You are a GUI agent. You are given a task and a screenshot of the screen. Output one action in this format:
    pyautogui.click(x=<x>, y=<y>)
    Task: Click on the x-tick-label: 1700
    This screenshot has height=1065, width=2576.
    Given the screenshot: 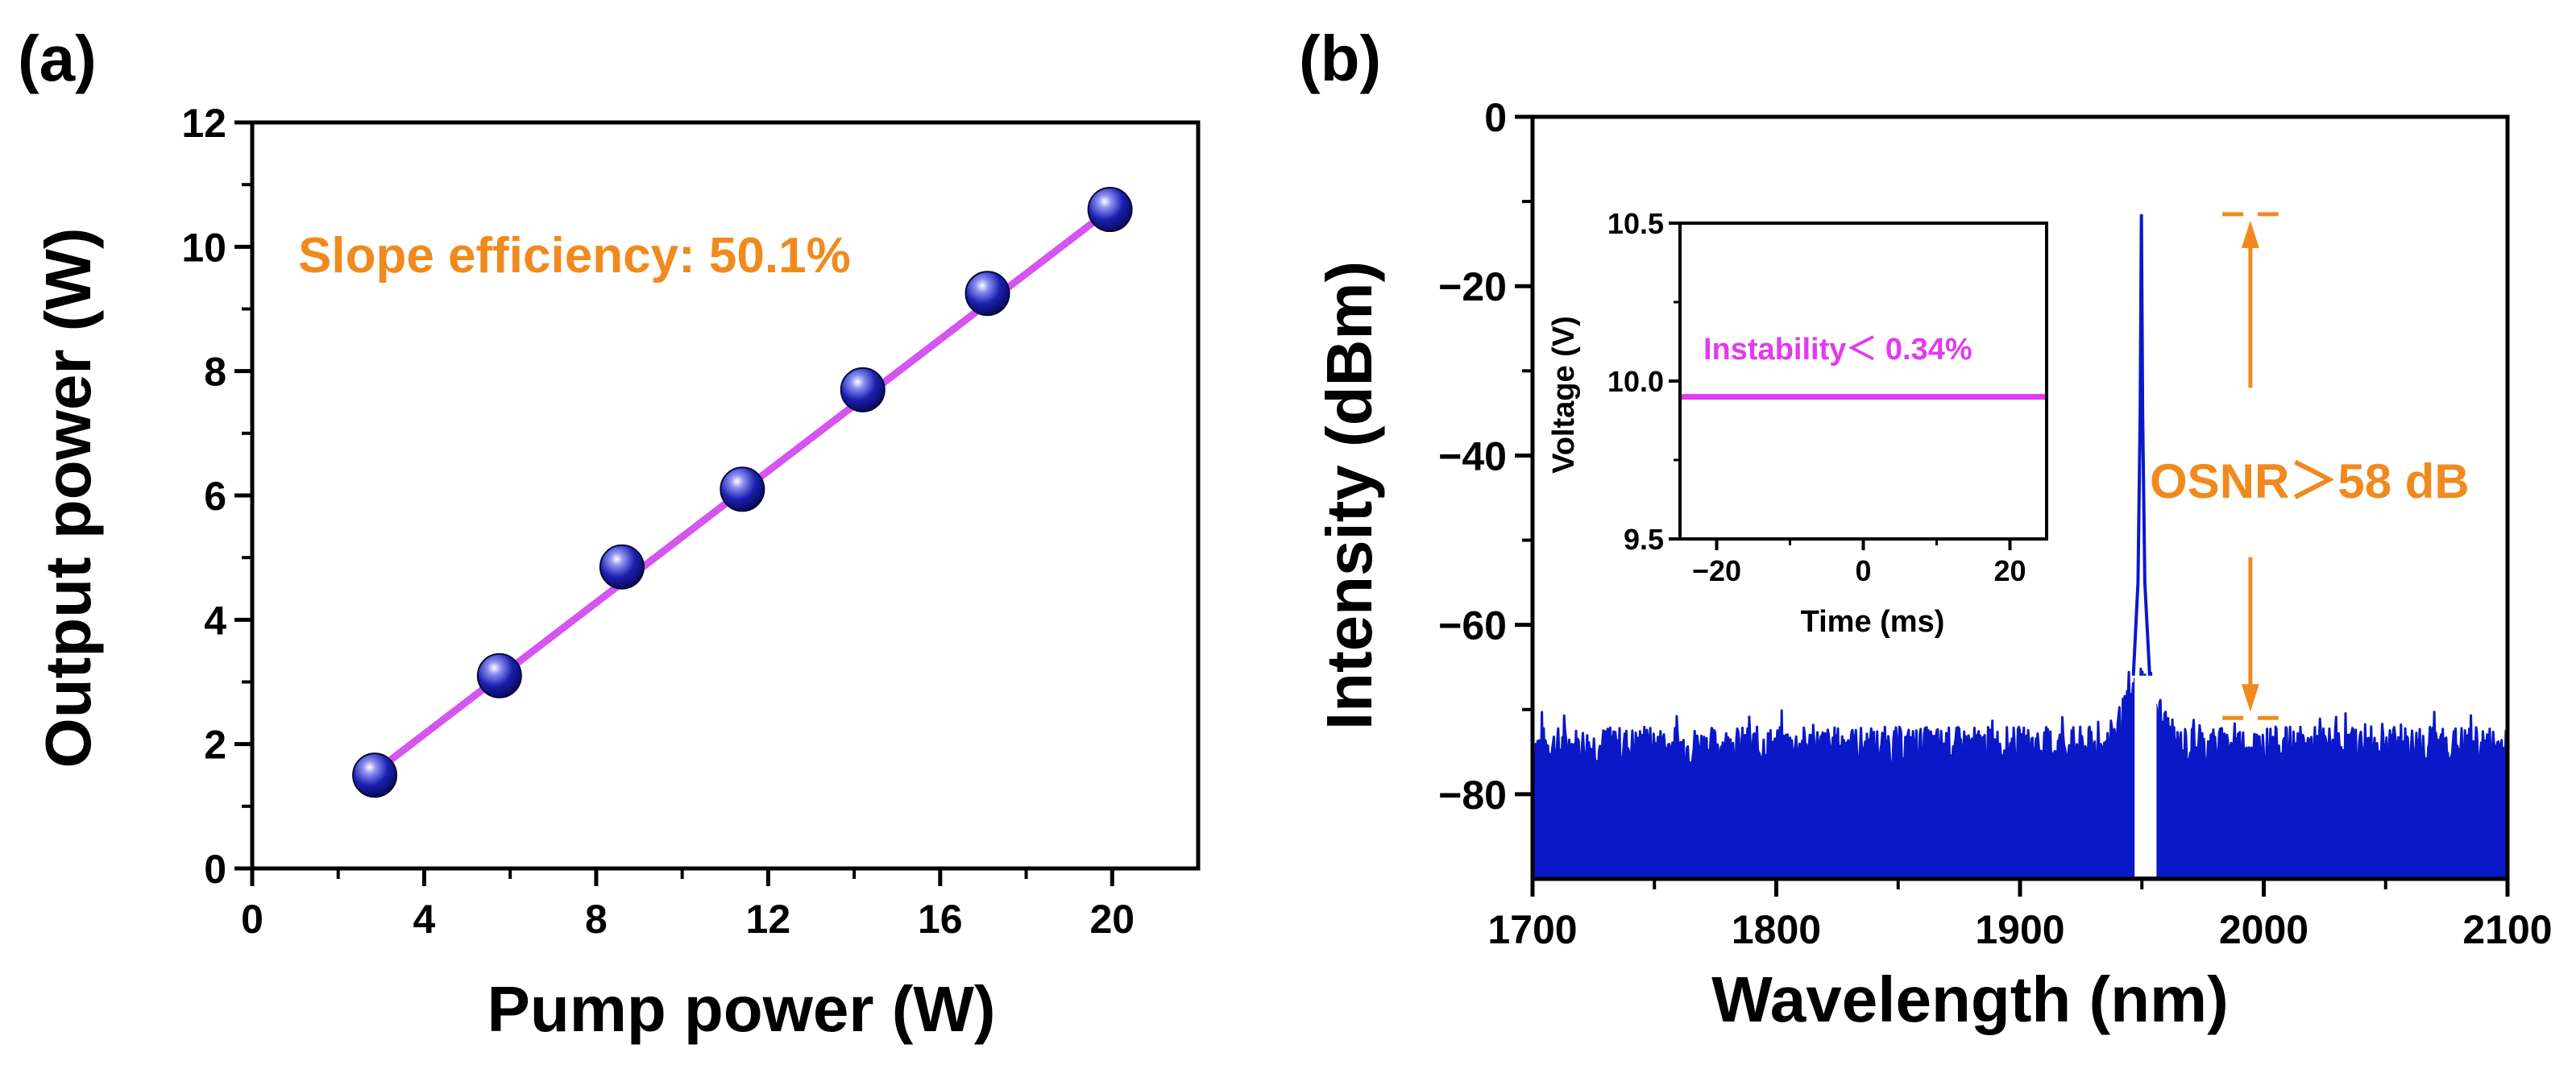 What is the action you would take?
    pyautogui.click(x=1532, y=929)
    